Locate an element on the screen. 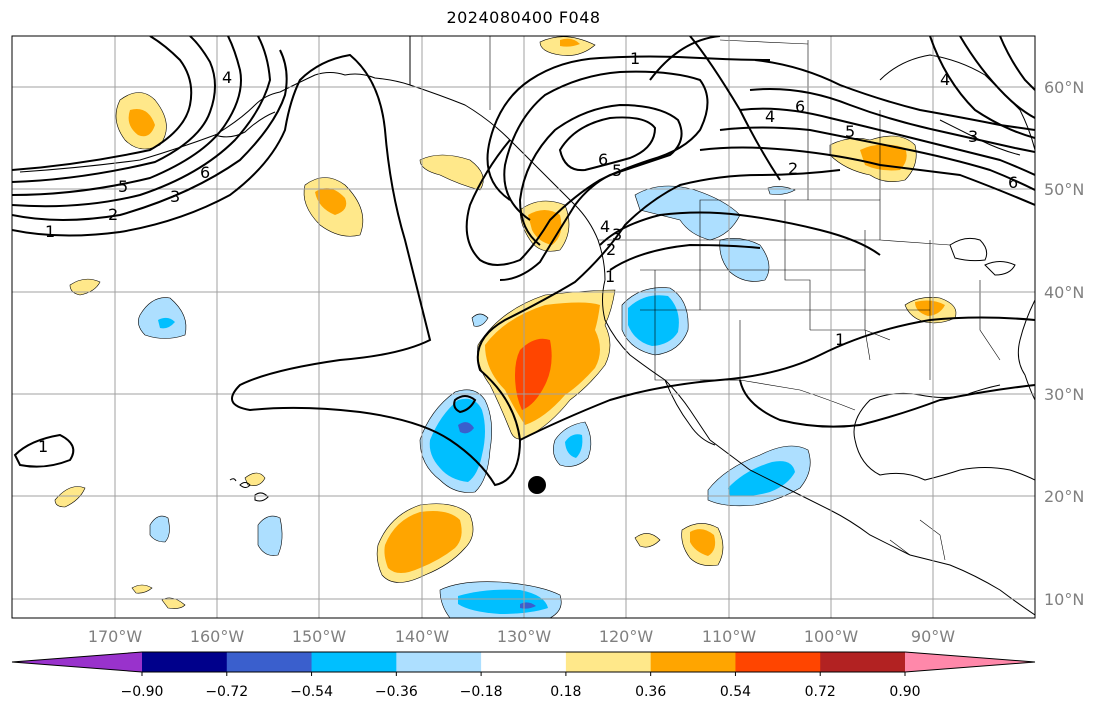 The height and width of the screenshot is (712, 1105). lat-label: 10°N is located at coordinates (1064, 599).